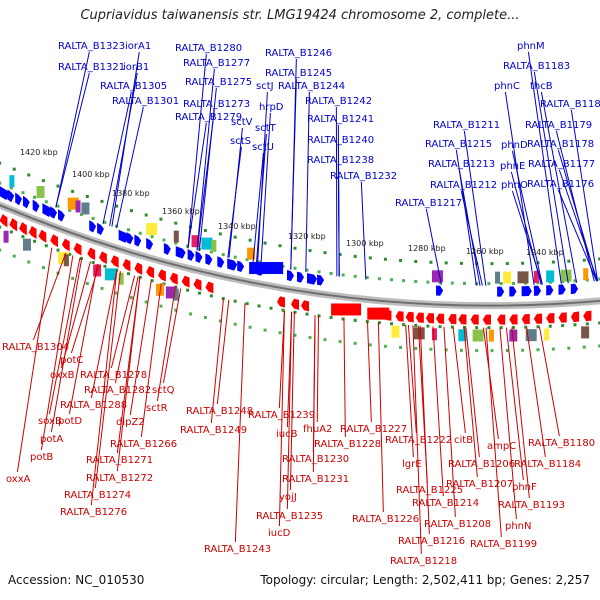 This screenshot has height=600, width=600. What do you see at coordinates (558, 125) in the screenshot?
I see `forward-gene-label: RALTA_B1179` at bounding box center [558, 125].